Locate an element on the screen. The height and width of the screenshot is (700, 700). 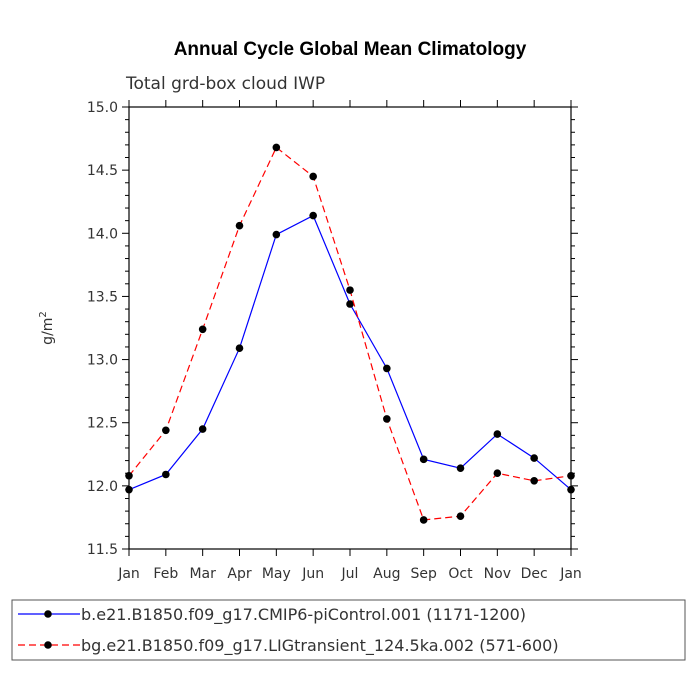
chart-subtitle: Total grd-box cloud IWP is located at coordinates (225, 84).